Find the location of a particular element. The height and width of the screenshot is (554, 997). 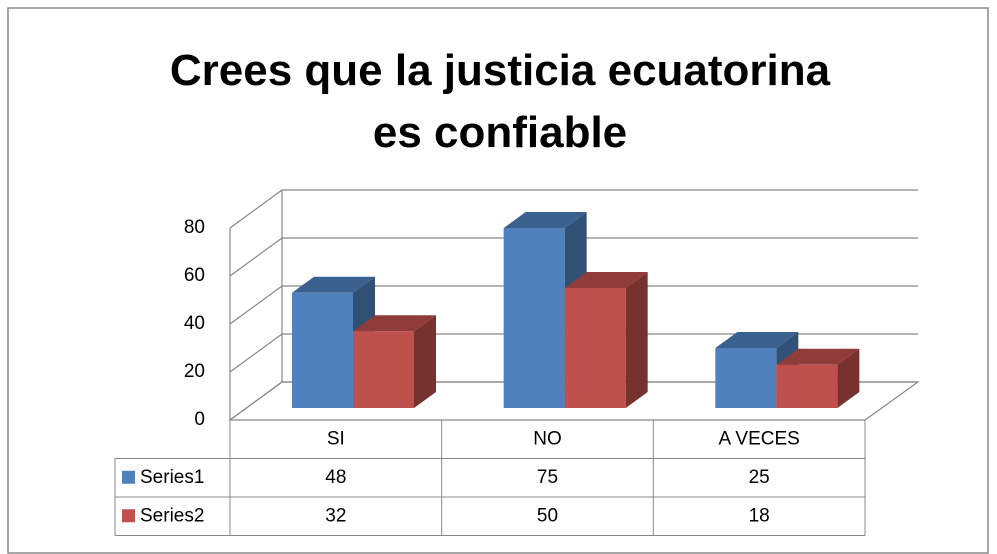

table-value: 18 is located at coordinates (759, 515).